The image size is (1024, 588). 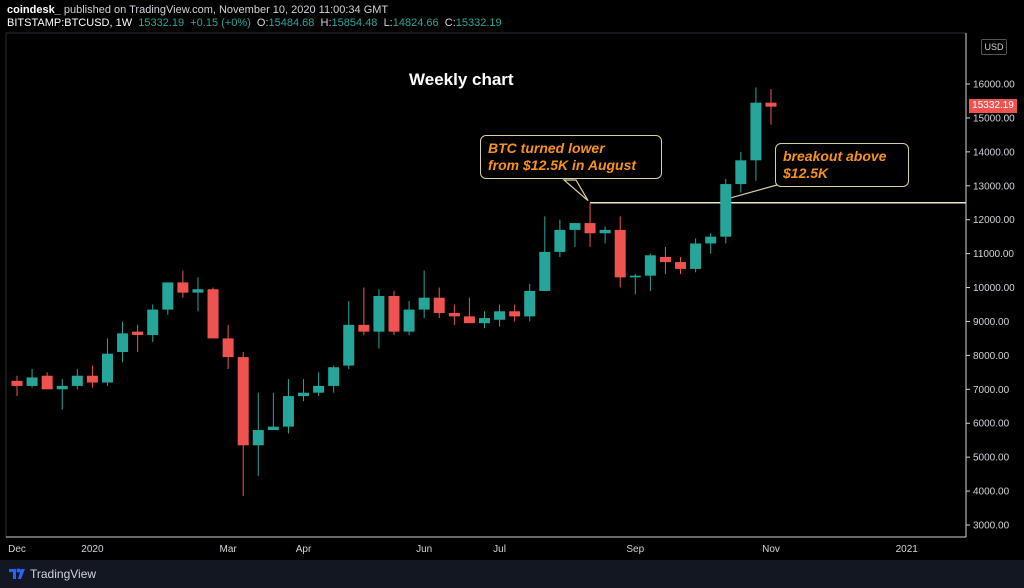 What do you see at coordinates (512, 574) in the screenshot?
I see `footer-bar: TradingView` at bounding box center [512, 574].